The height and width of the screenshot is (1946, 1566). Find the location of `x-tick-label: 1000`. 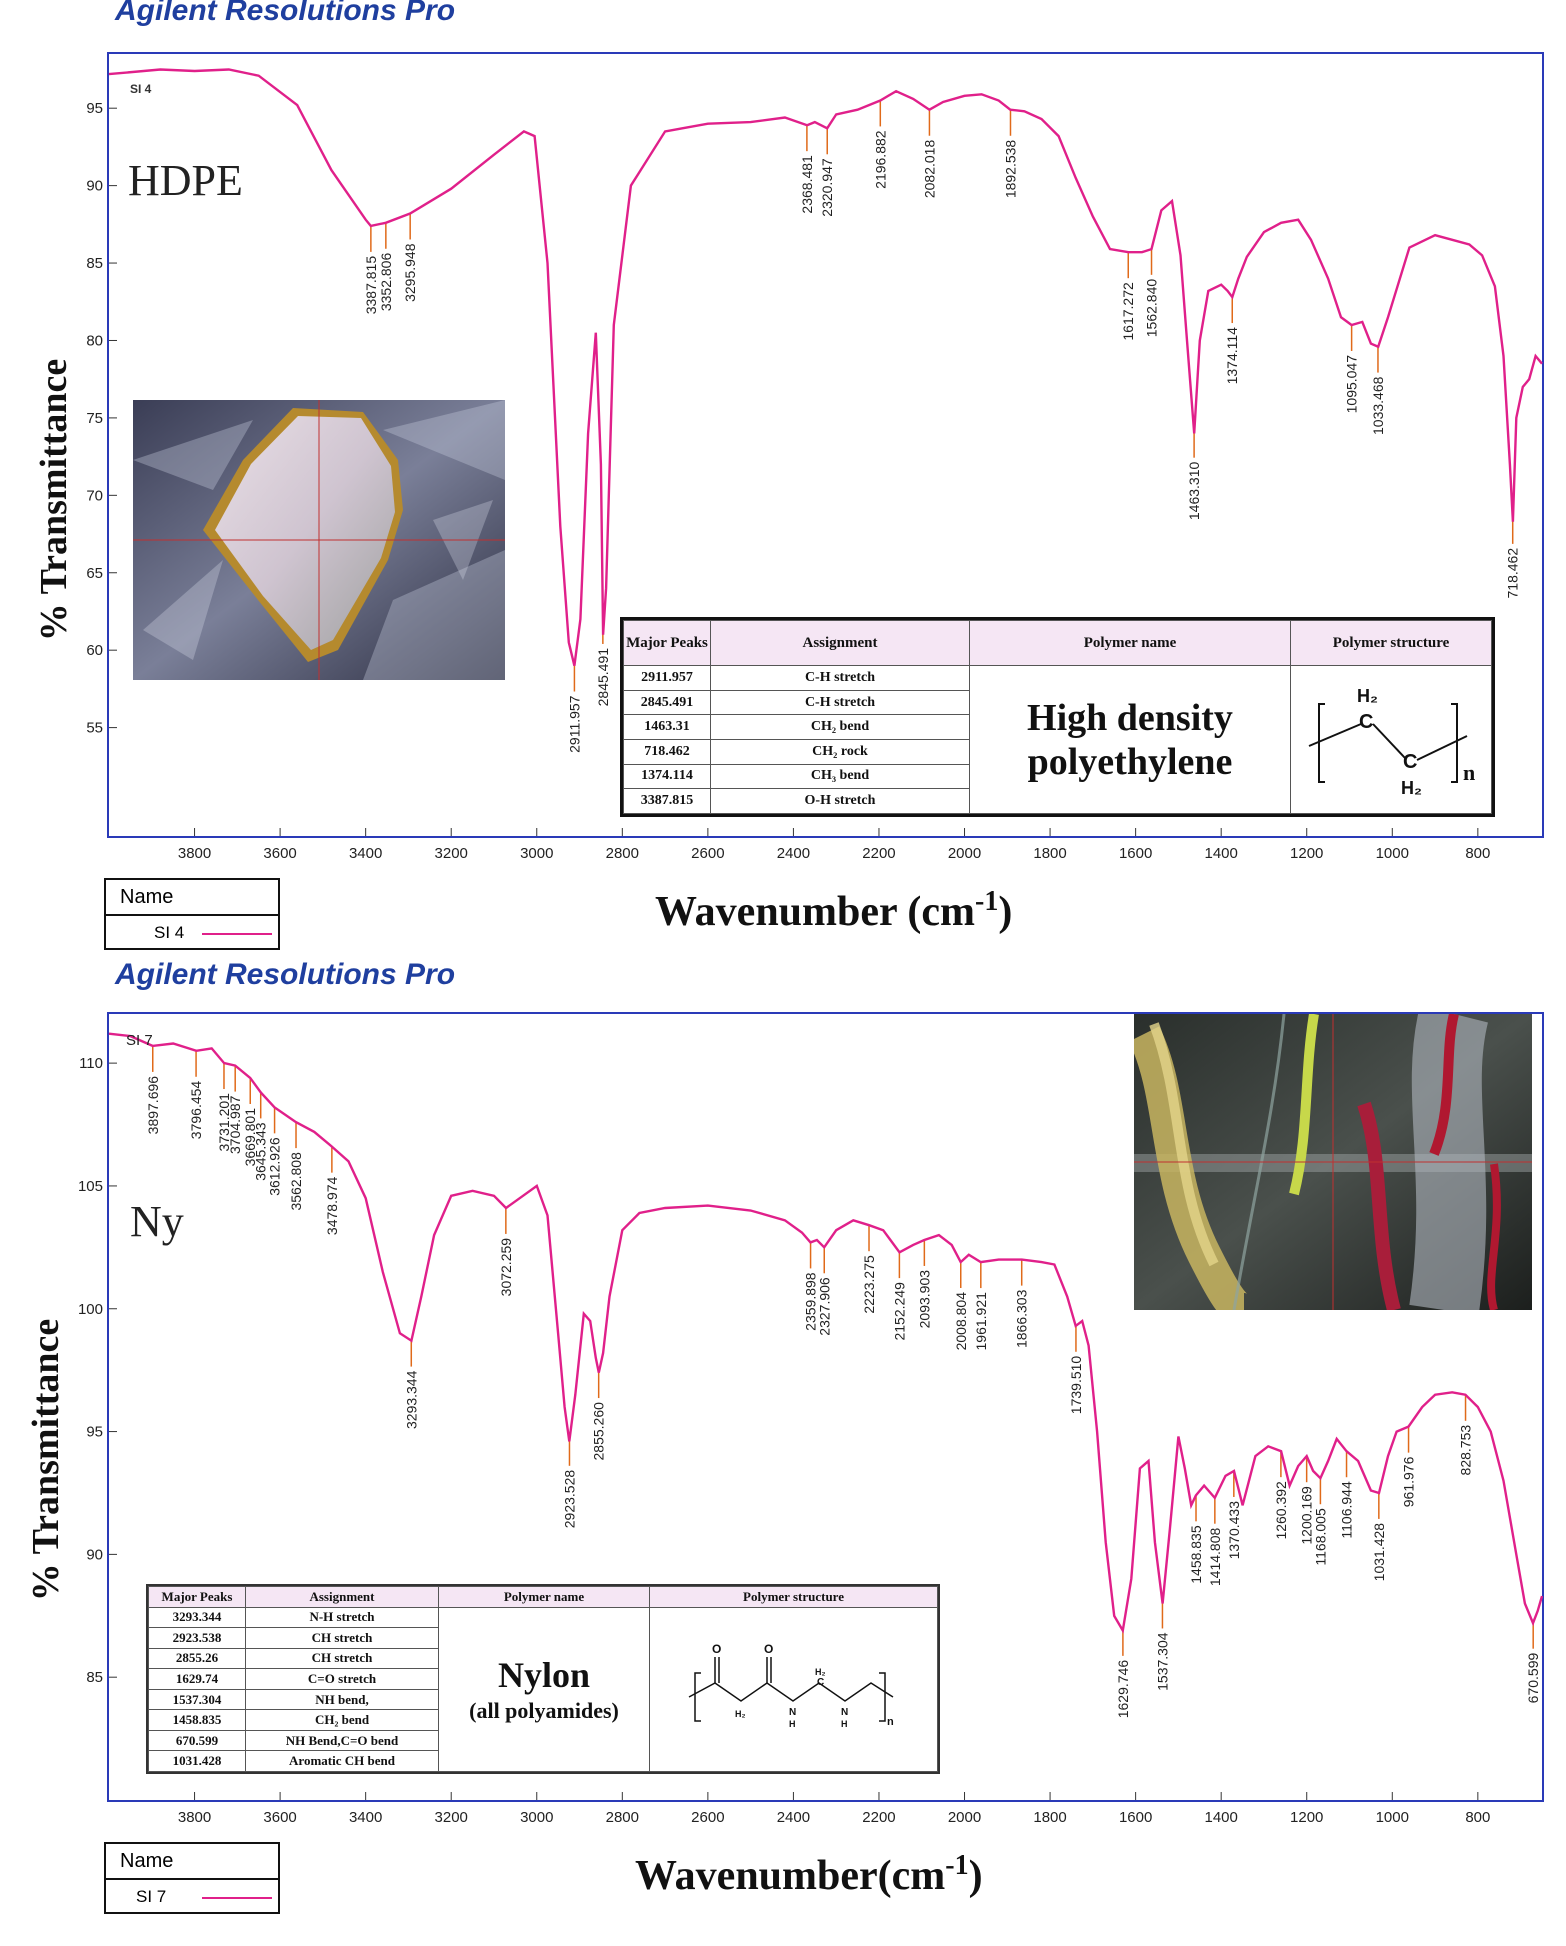

x-tick-label: 1000 is located at coordinates (1392, 1817).